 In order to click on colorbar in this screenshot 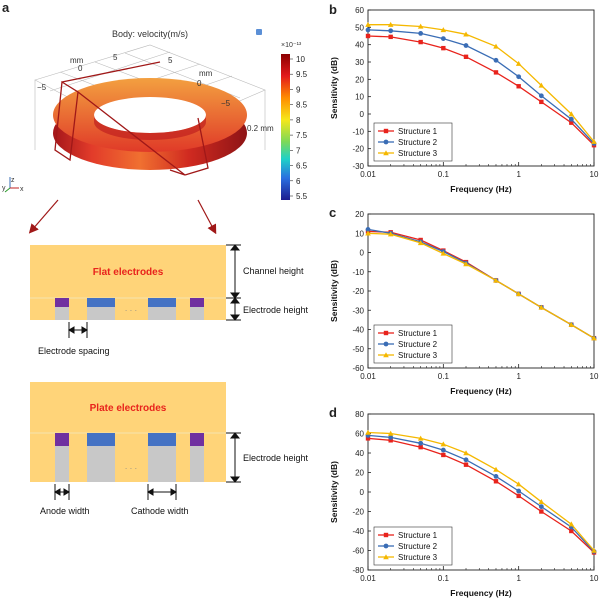, I will do `click(285, 127)`.